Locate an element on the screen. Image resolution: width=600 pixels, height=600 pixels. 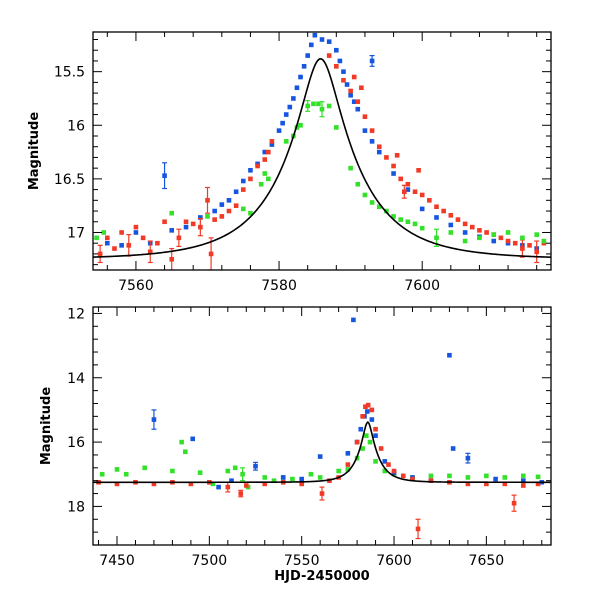
x-tick-label: 7580 is located at coordinates (279, 286).